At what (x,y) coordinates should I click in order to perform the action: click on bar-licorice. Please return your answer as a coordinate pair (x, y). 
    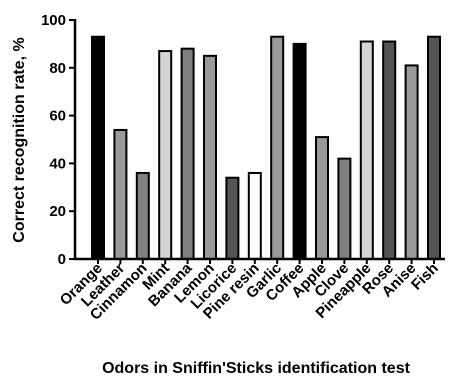
    Looking at the image, I should click on (232, 218).